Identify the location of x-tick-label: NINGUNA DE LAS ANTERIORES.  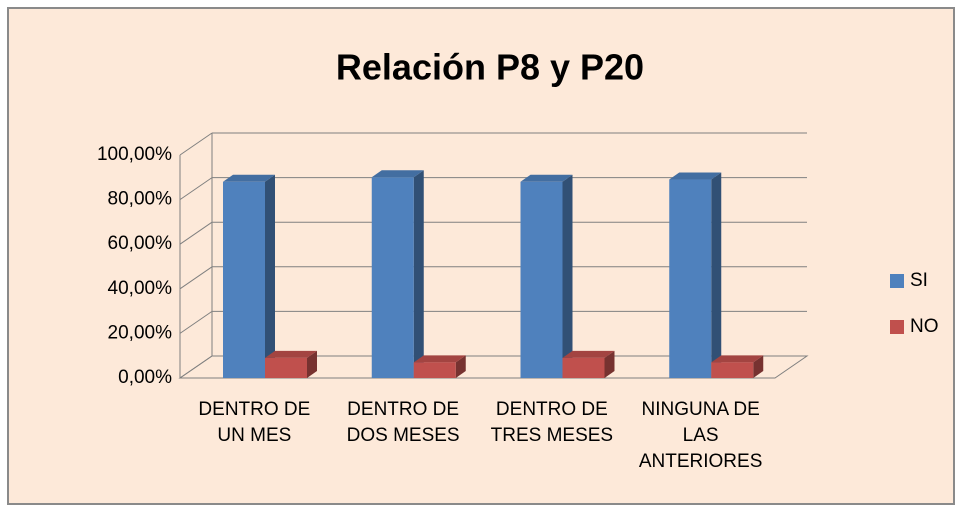
(701, 435).